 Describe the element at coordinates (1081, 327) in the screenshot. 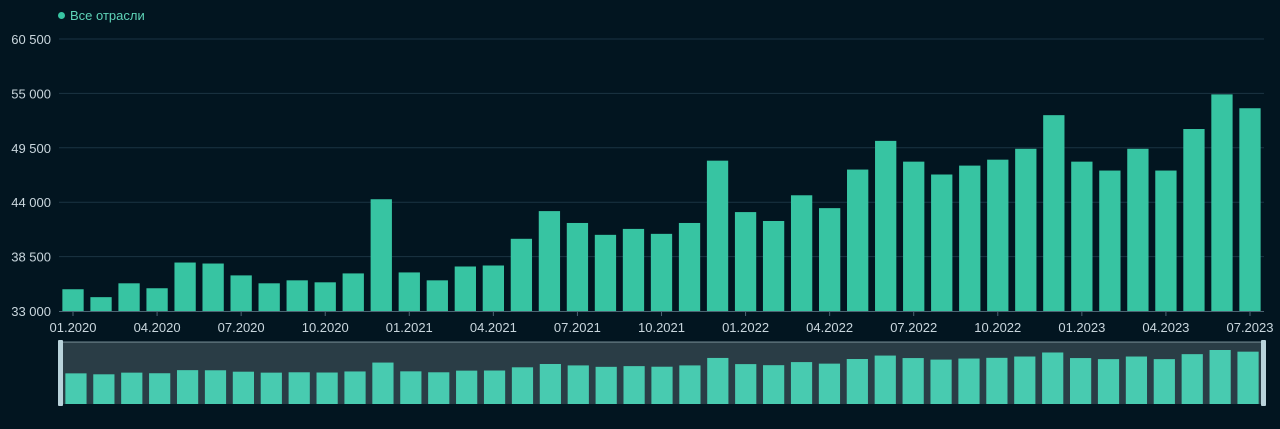

I see `x-tick-label: 01.2023` at that location.